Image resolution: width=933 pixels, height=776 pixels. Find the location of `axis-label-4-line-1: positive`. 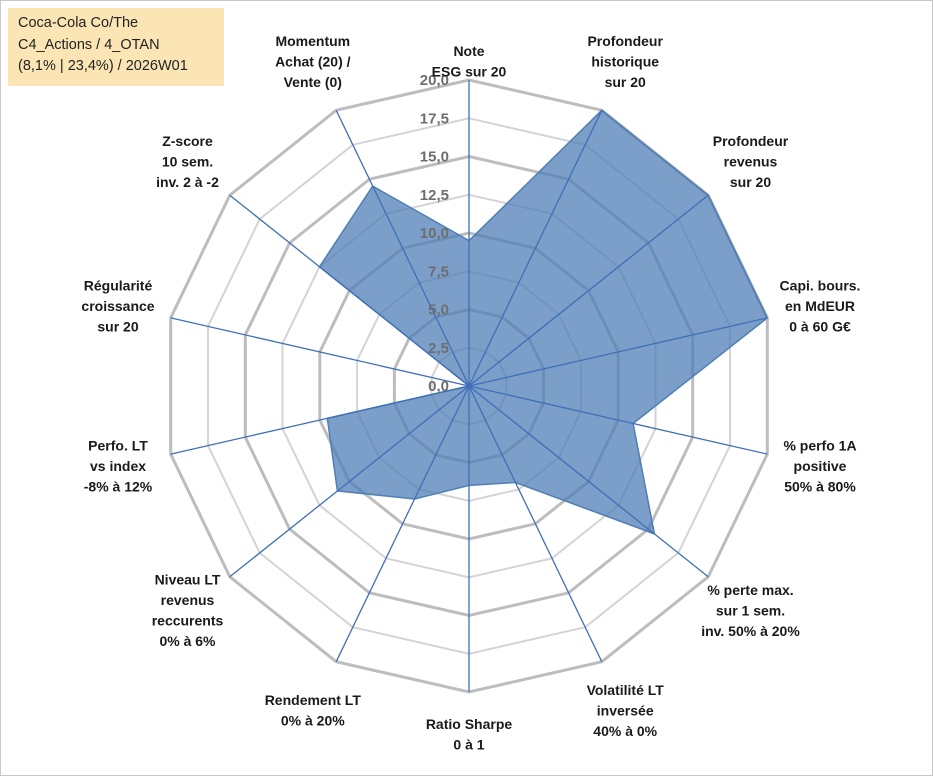

axis-label-4-line-1: positive is located at coordinates (820, 466).